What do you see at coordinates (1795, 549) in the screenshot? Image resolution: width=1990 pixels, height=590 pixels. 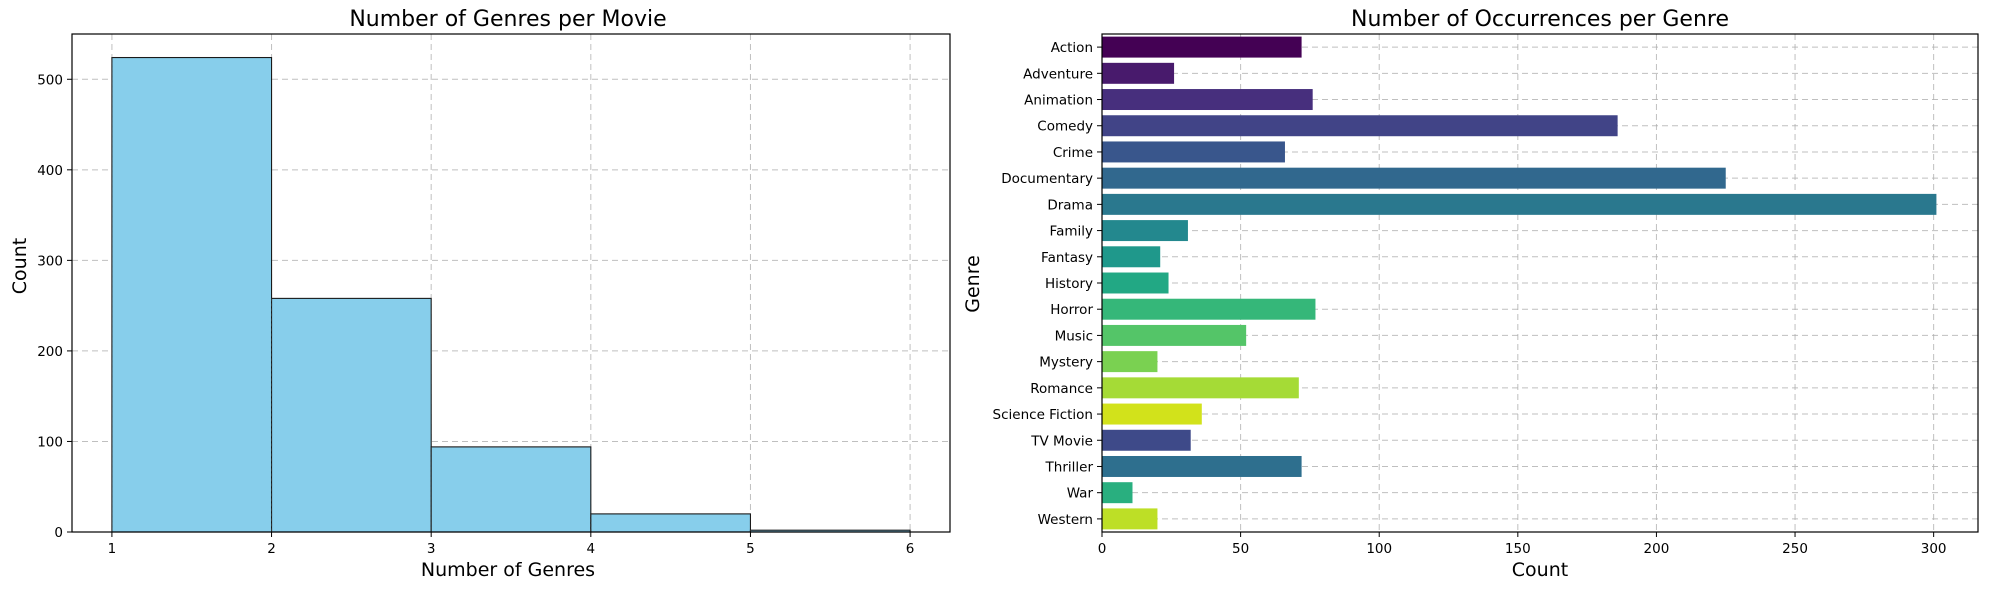 I see `barchart-x-tick-label: 250` at bounding box center [1795, 549].